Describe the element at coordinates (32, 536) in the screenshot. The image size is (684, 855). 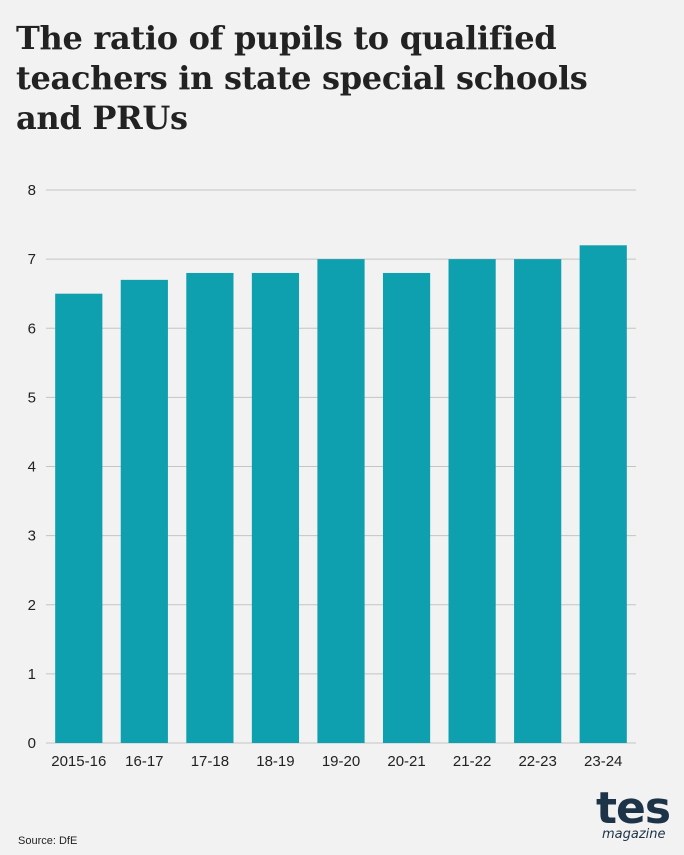
I see `y-tick-label: 3` at that location.